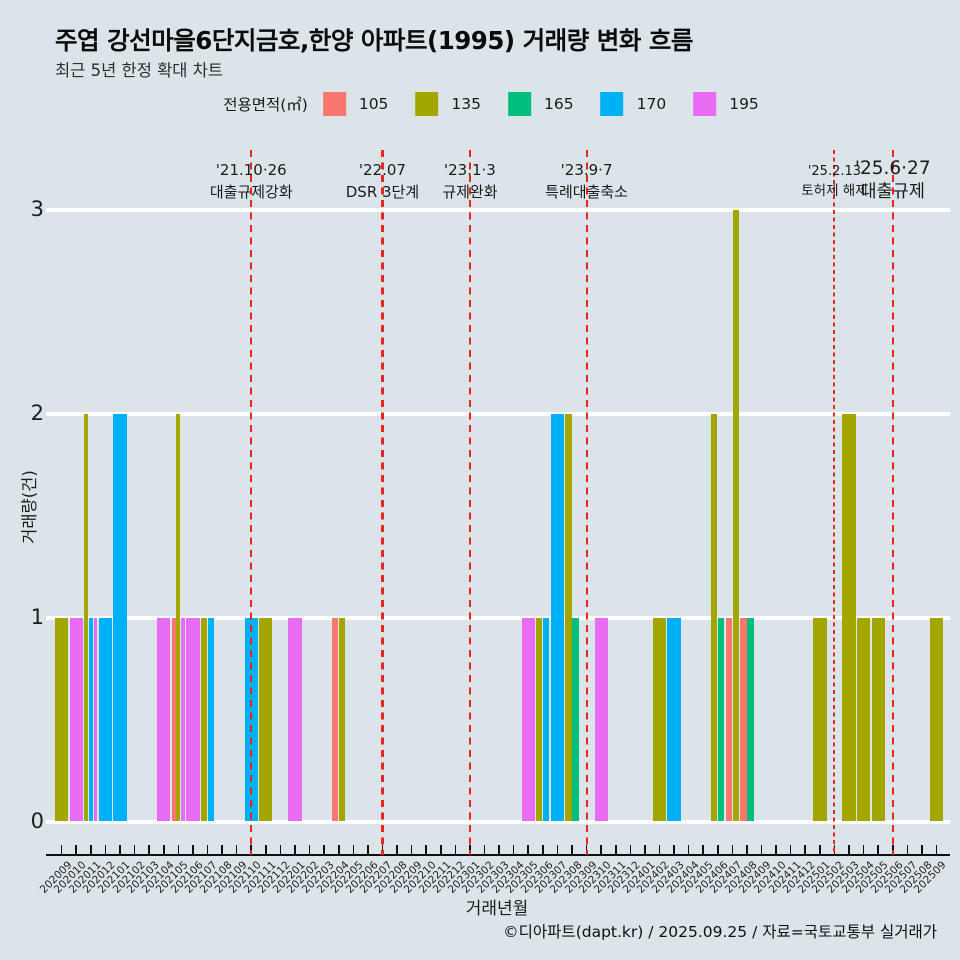 The width and height of the screenshot is (960, 960). What do you see at coordinates (251, 170) in the screenshot?
I see `event-date: '21.10·26` at bounding box center [251, 170].